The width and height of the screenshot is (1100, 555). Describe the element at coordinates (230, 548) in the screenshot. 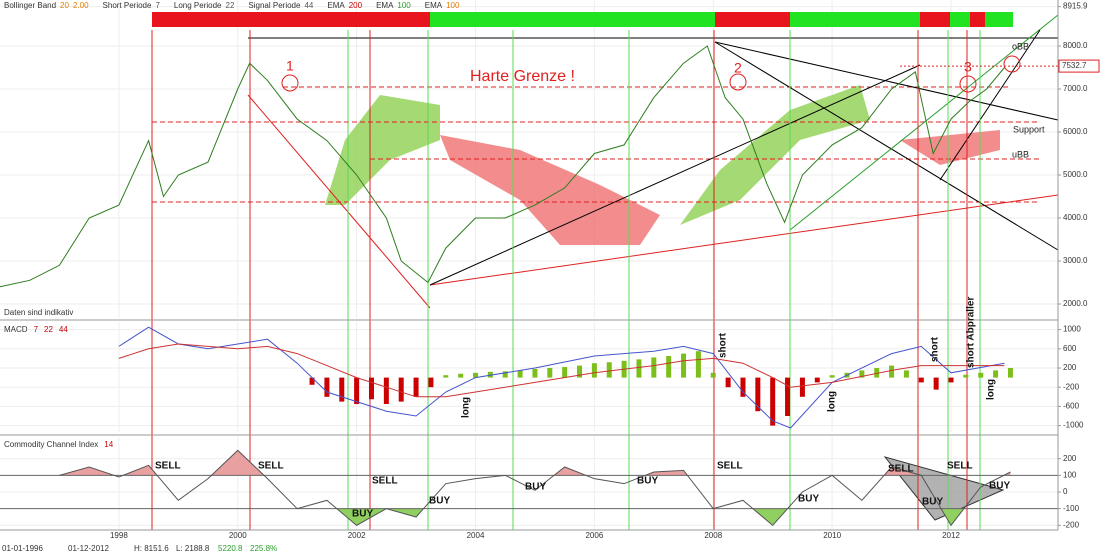

I see `footer-text: 5220.8` at that location.